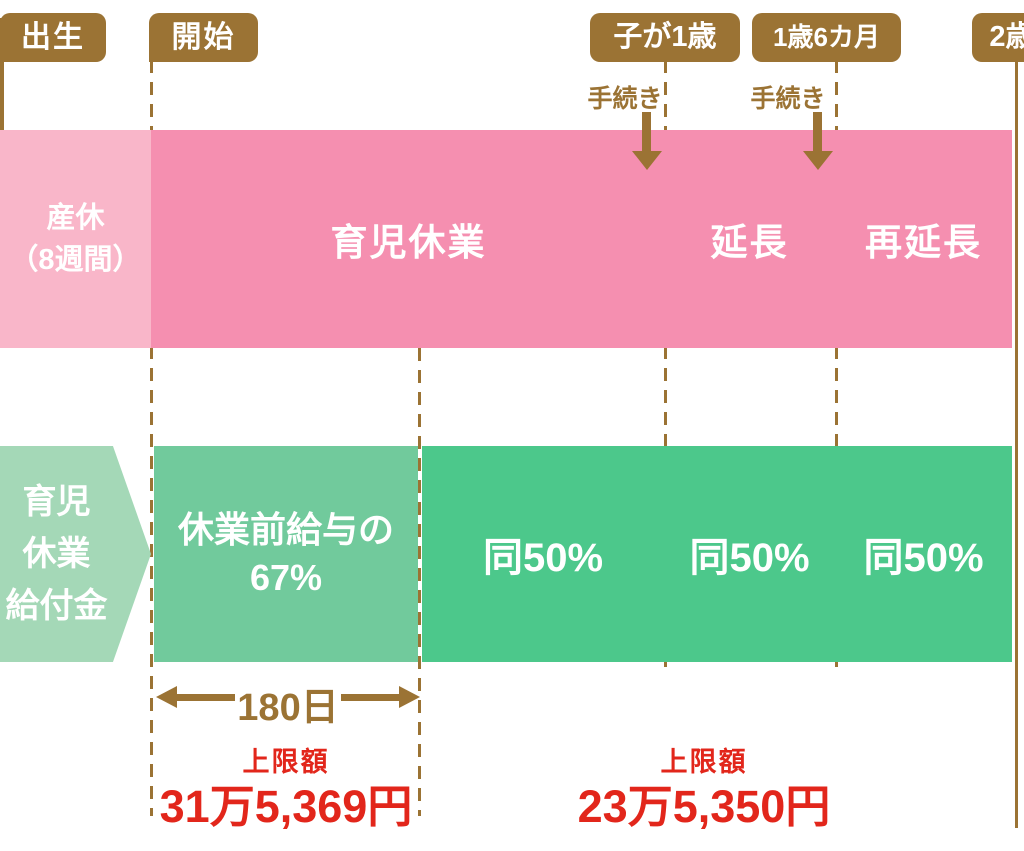 Image resolution: width=1024 pixels, height=851 pixels. Describe the element at coordinates (286, 554) in the screenshot. I see `benefit-first-period-block: 休業前給与の 67%` at that location.